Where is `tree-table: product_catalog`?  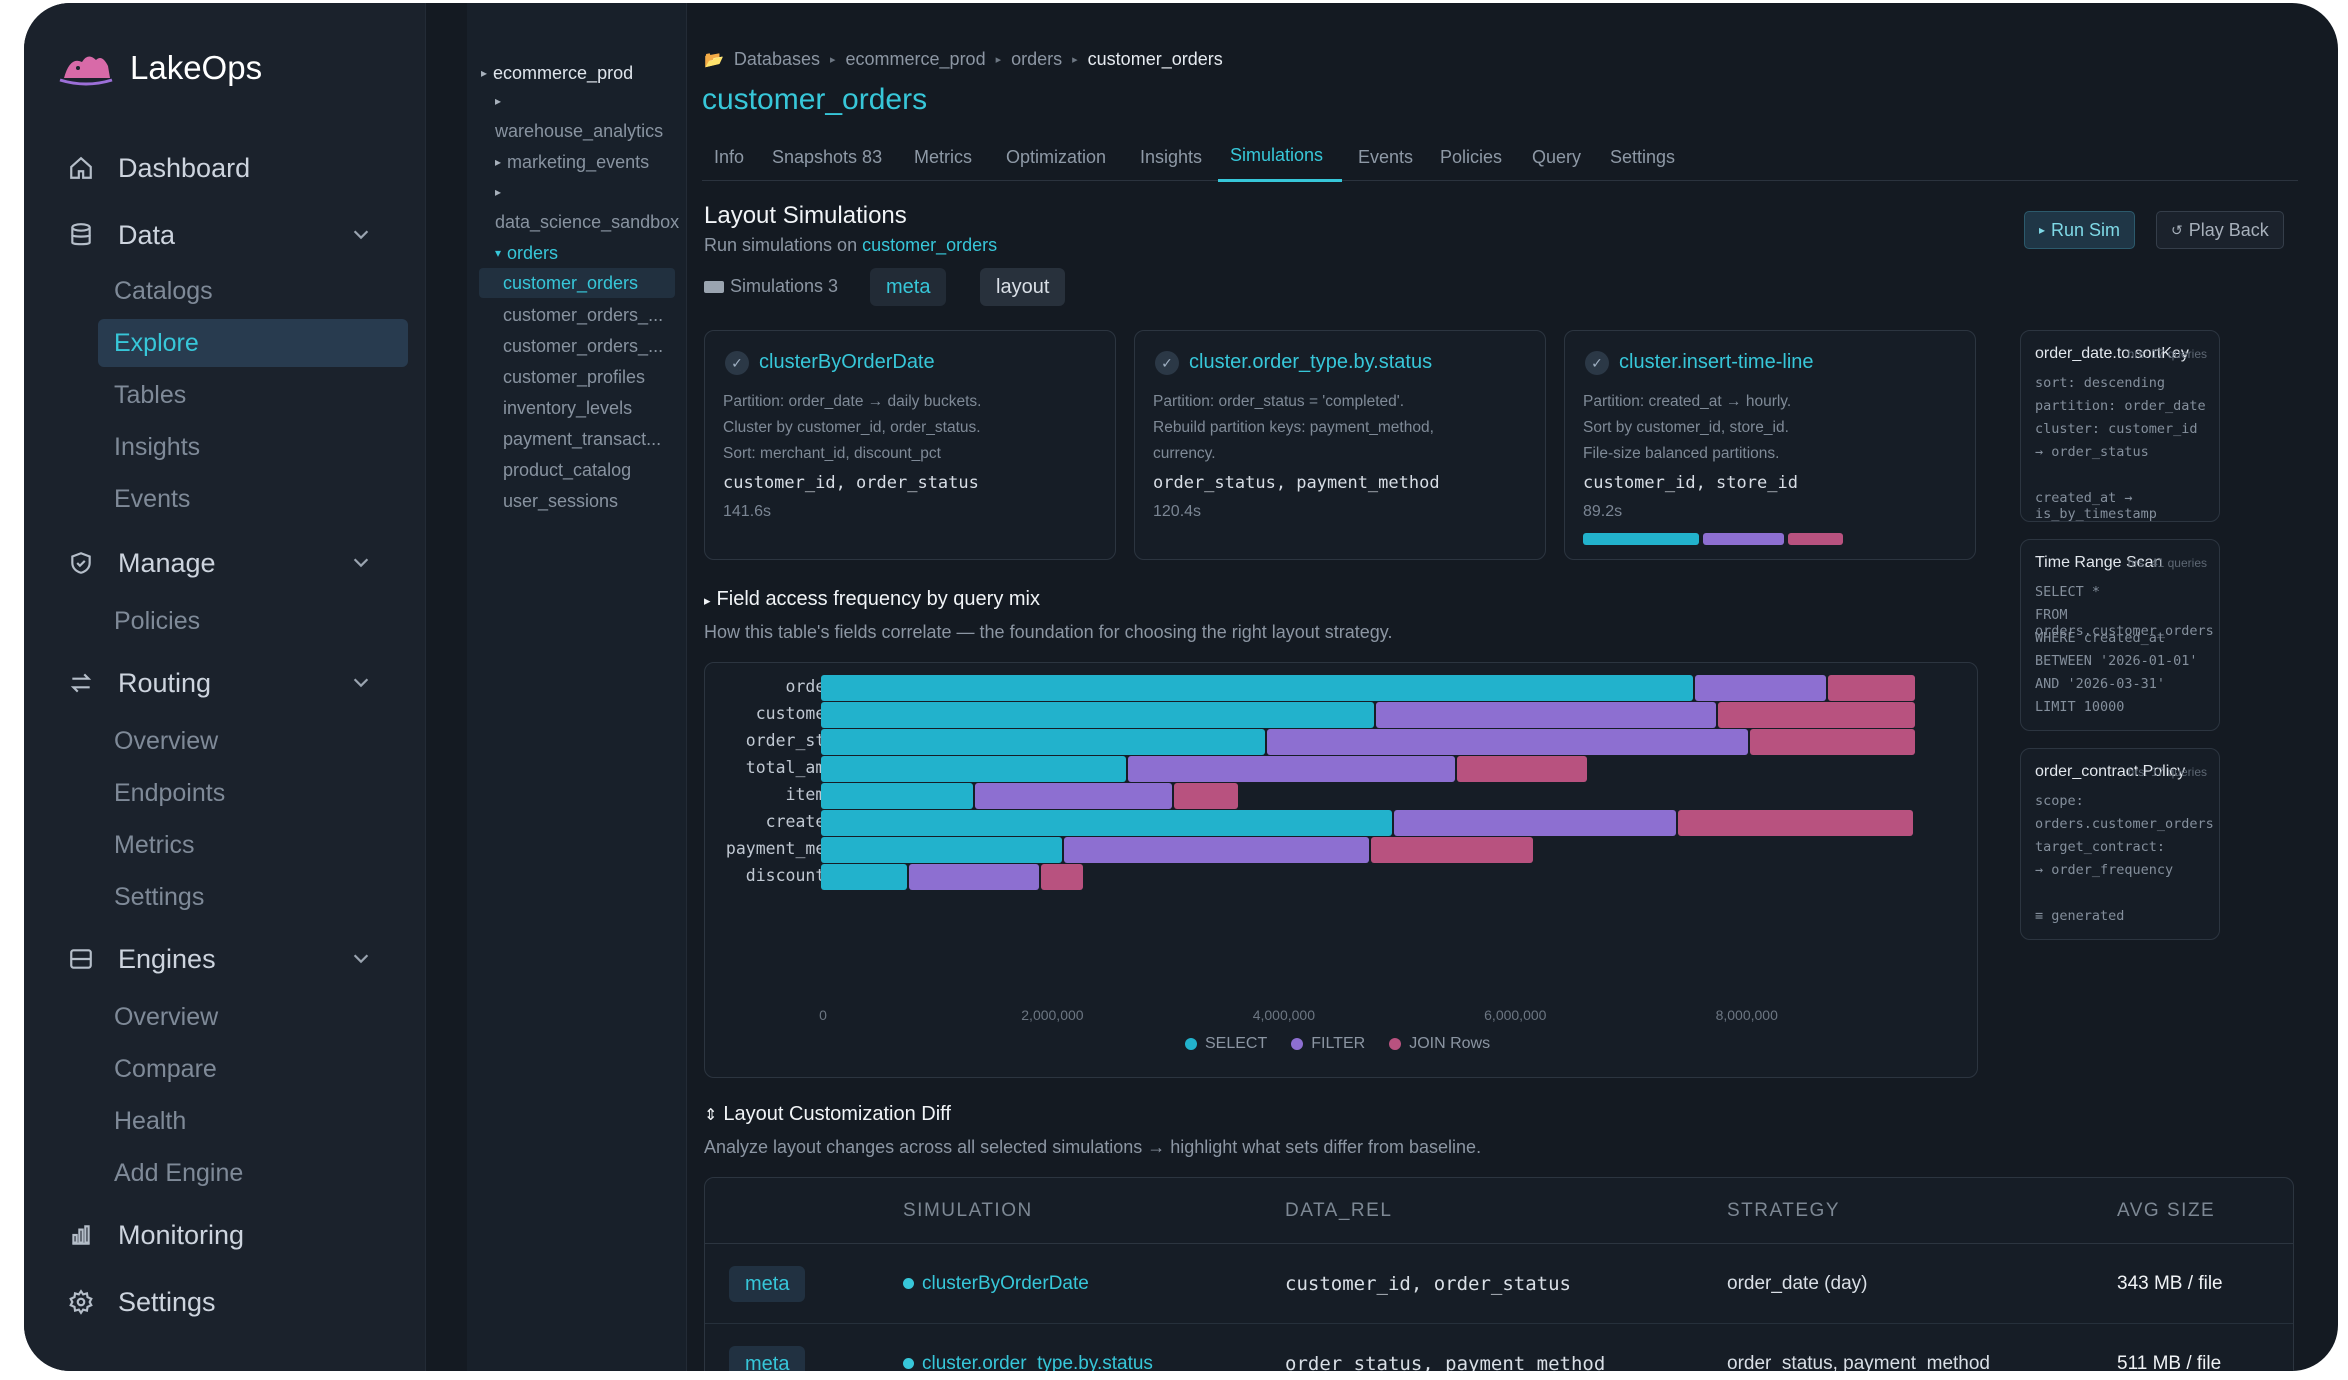
tree-table: product_catalog is located at coordinates (567, 469).